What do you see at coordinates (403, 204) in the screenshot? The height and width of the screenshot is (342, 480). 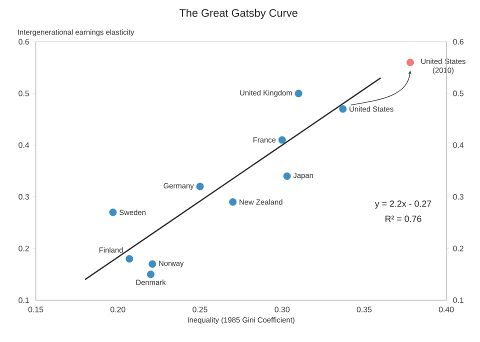 I see `annotation: y = 2.2x - 0.27` at bounding box center [403, 204].